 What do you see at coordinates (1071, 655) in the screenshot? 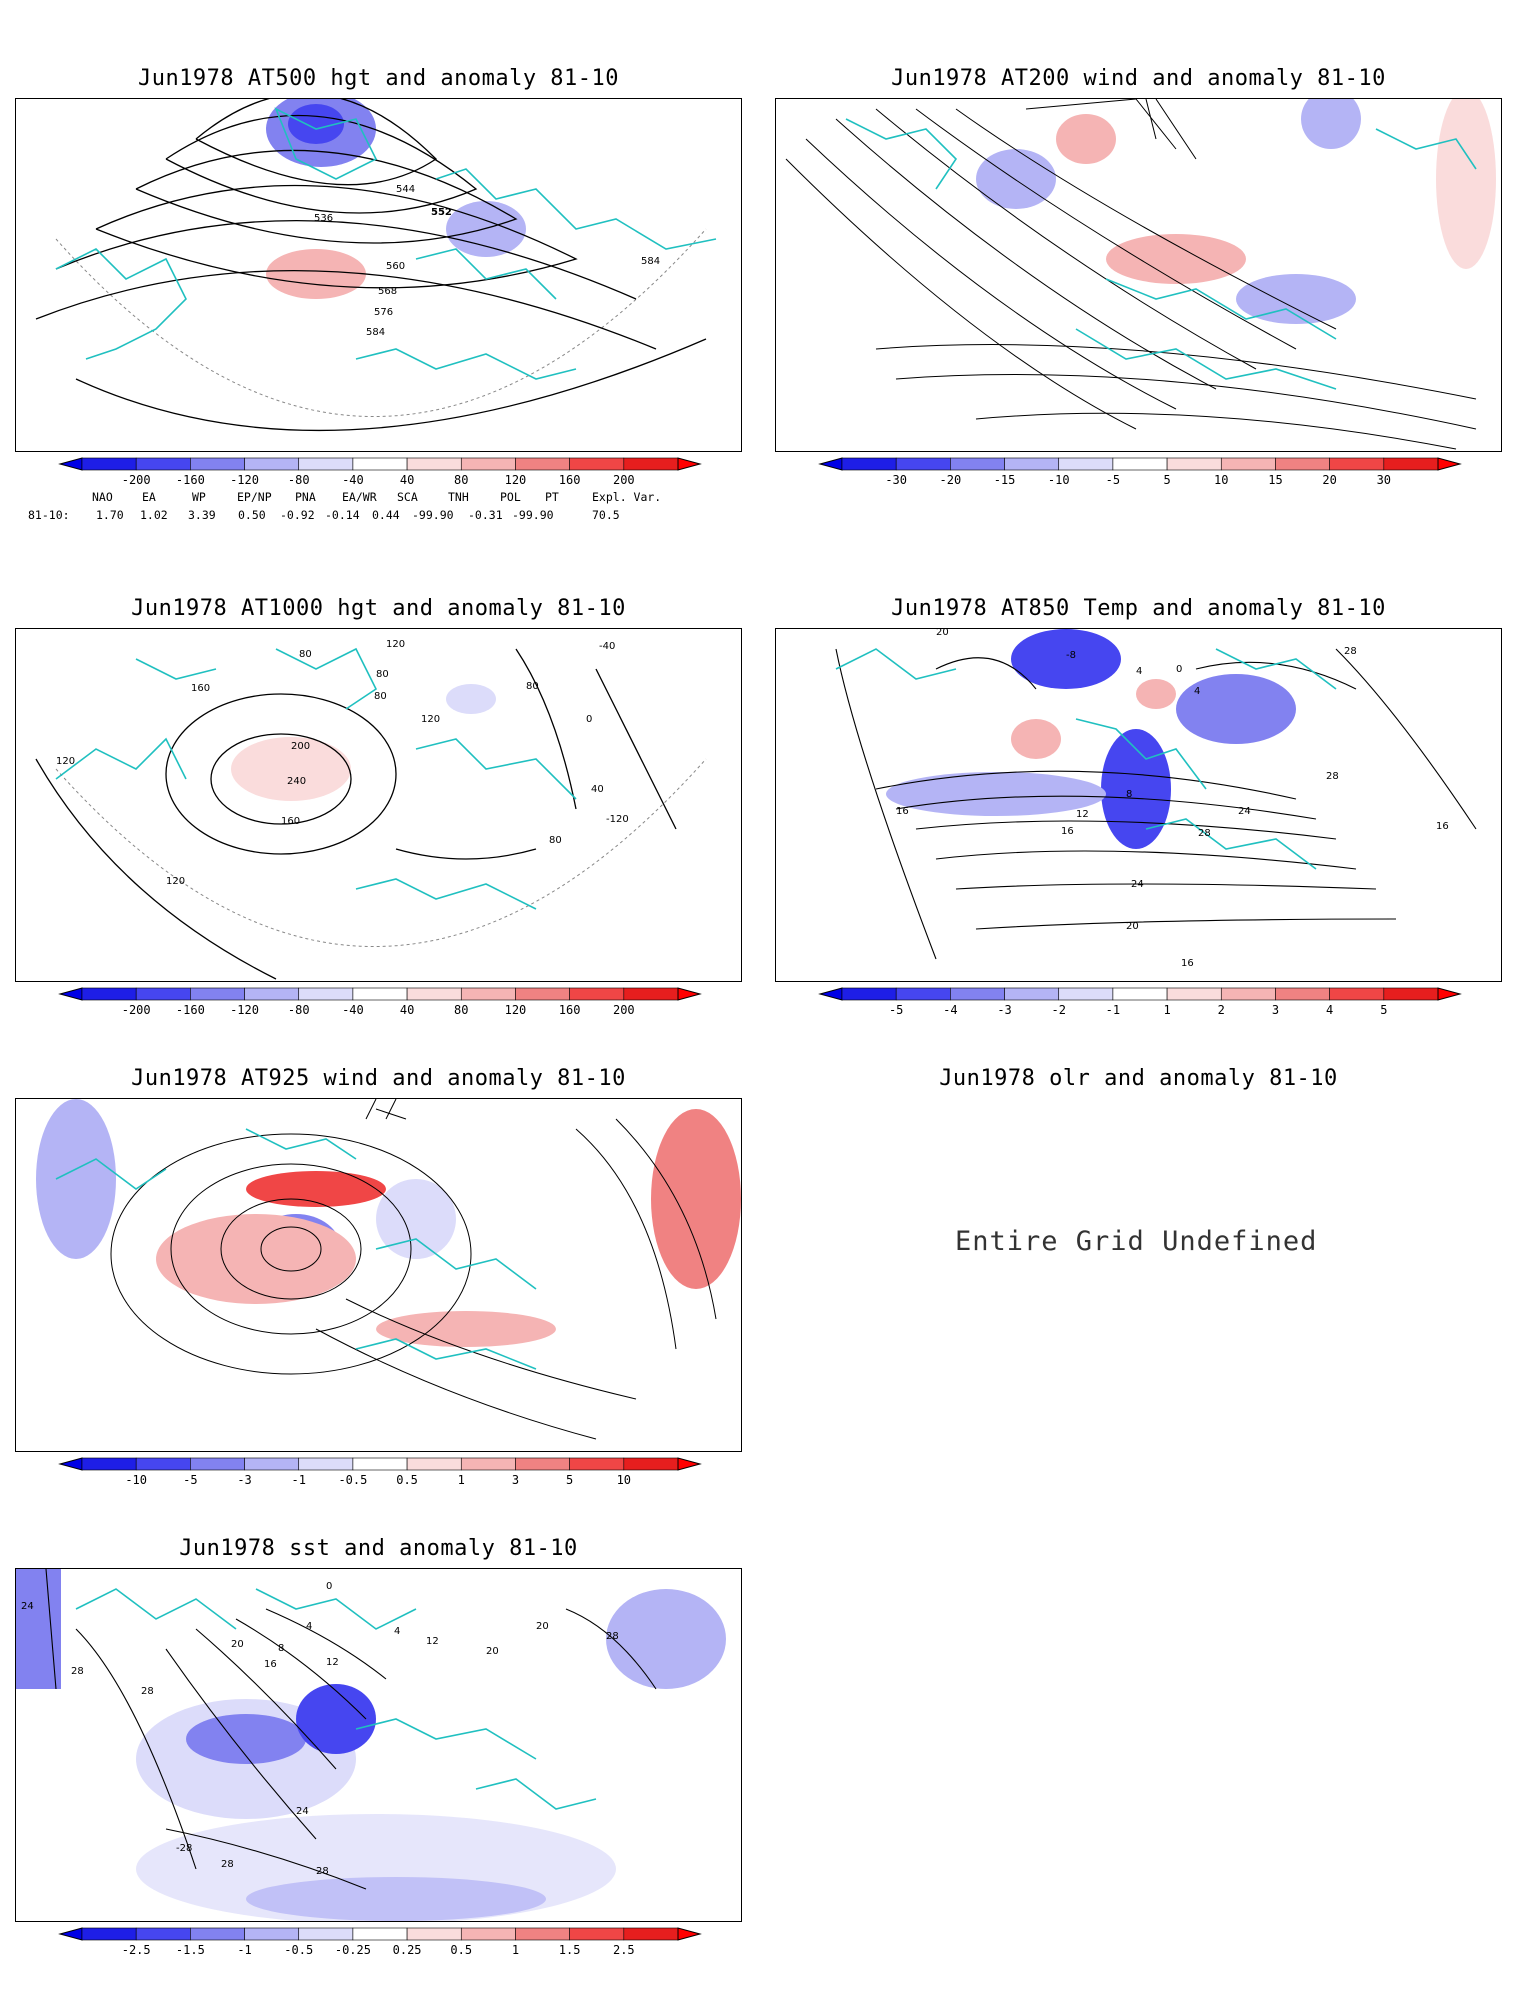
I see `contour-label: -8` at bounding box center [1071, 655].